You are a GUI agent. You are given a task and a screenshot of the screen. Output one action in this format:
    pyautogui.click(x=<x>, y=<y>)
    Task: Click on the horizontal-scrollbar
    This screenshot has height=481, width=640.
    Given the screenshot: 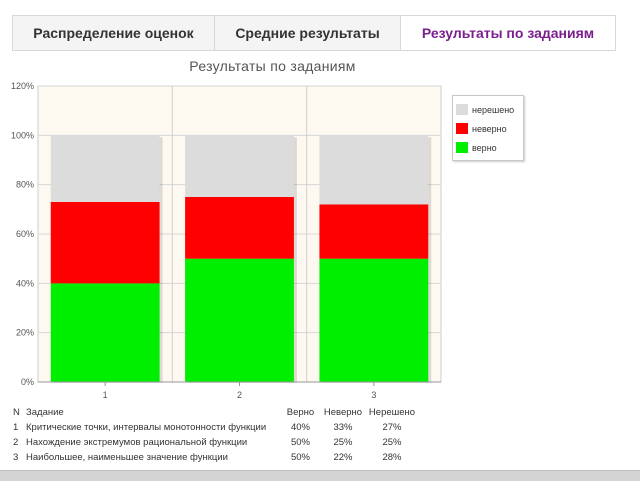 What is the action you would take?
    pyautogui.click(x=320, y=475)
    